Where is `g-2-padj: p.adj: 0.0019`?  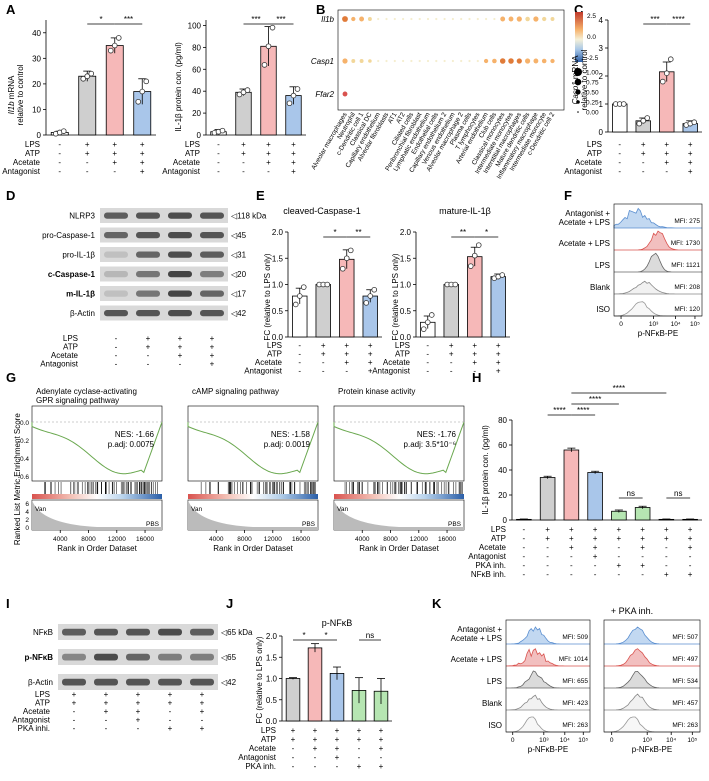 g-2-padj: p.adj: 0.0019 is located at coordinates (287, 444).